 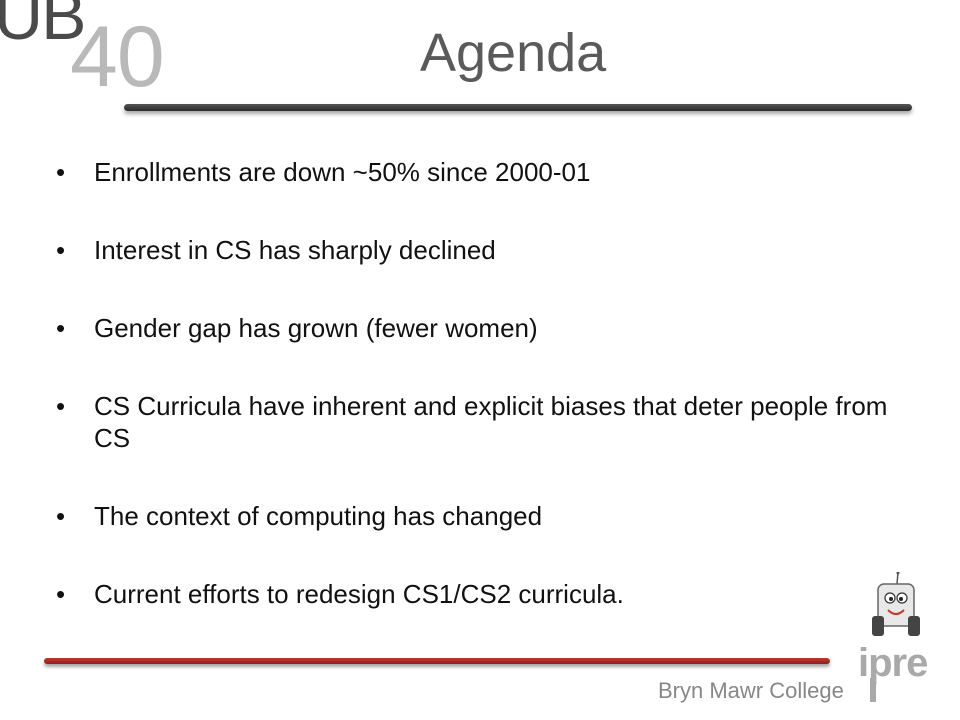 I want to click on logo-ub-text: UB, so click(x=43, y=27).